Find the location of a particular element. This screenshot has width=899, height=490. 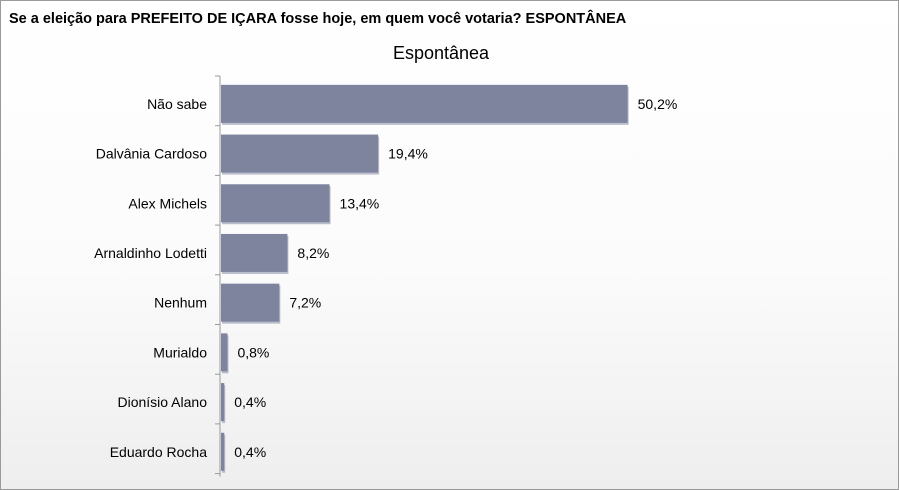

category-label: Nenhum is located at coordinates (180, 303).